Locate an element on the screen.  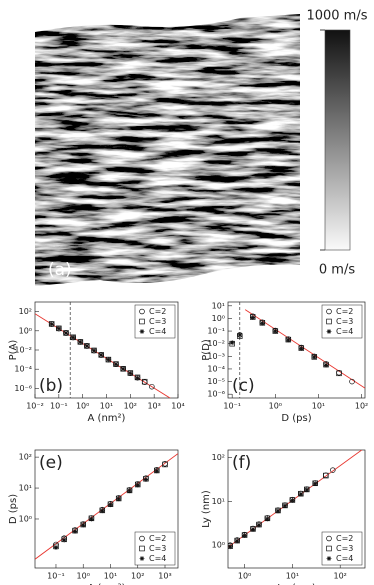
y-axis-label: D (ps) is located at coordinates (13, 509).